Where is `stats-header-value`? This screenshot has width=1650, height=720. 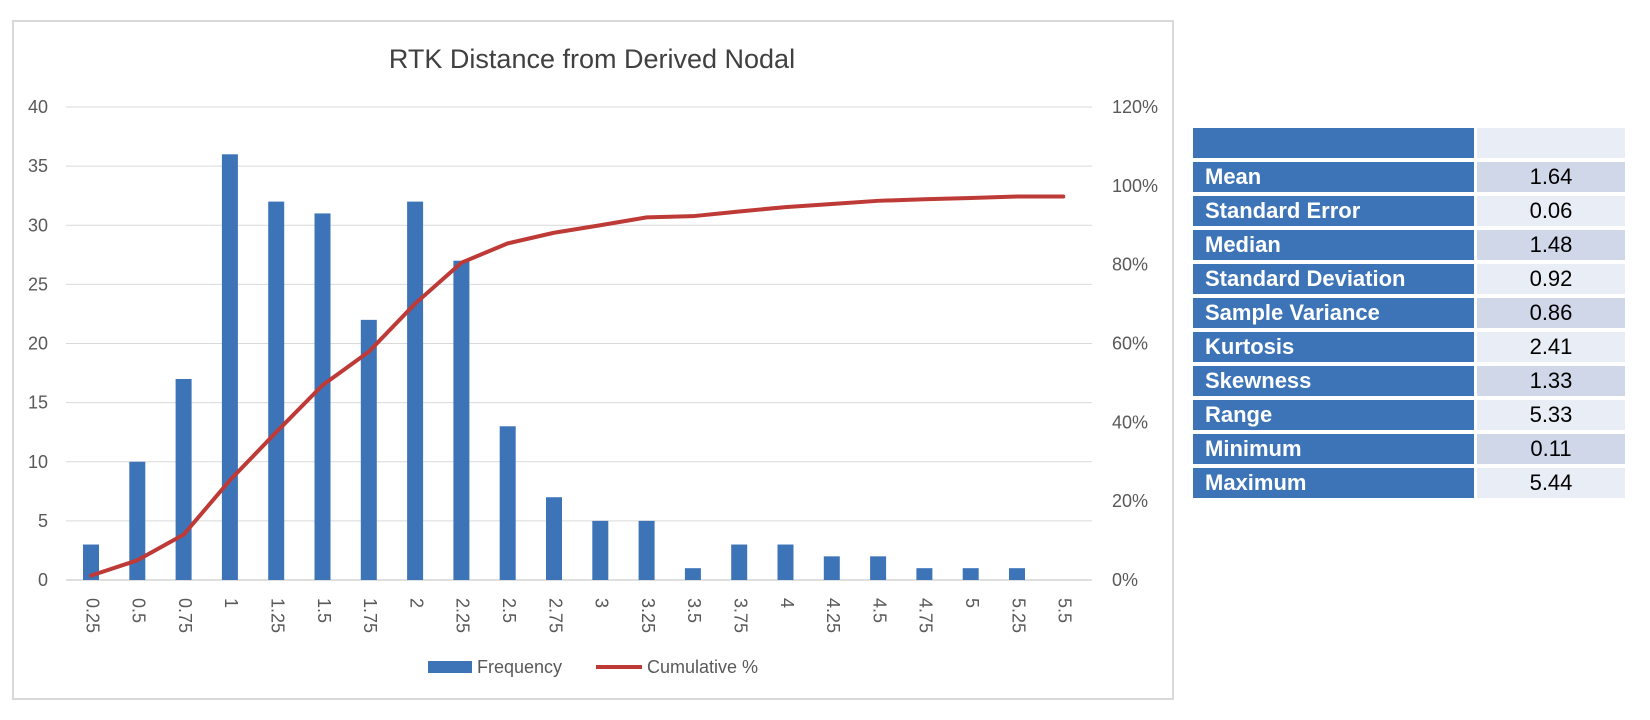
stats-header-value is located at coordinates (1551, 143).